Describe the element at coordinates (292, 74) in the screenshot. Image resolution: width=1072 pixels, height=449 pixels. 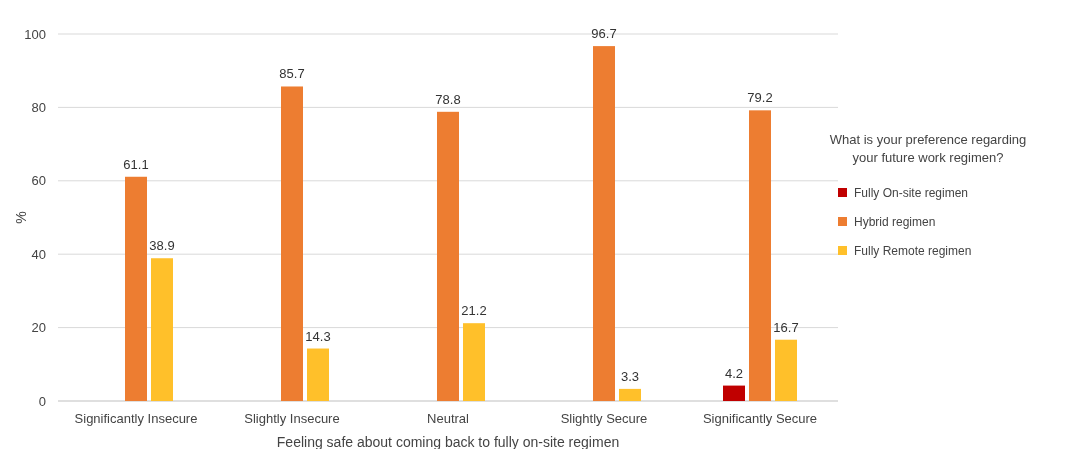
I see `data-label: 85.7` at that location.